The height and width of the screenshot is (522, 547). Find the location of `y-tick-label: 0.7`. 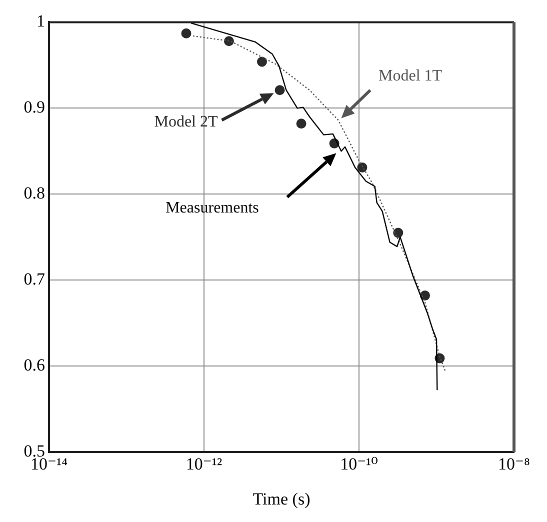

y-tick-label: 0.7 is located at coordinates (35, 279).